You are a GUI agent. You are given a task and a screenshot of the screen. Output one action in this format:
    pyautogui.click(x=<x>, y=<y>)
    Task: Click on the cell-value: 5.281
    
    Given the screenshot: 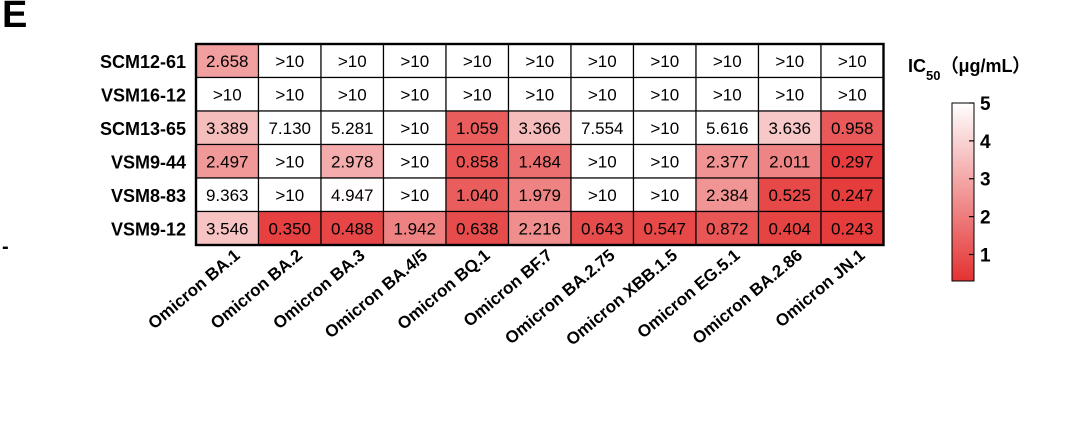 What is the action you would take?
    pyautogui.click(x=352, y=128)
    